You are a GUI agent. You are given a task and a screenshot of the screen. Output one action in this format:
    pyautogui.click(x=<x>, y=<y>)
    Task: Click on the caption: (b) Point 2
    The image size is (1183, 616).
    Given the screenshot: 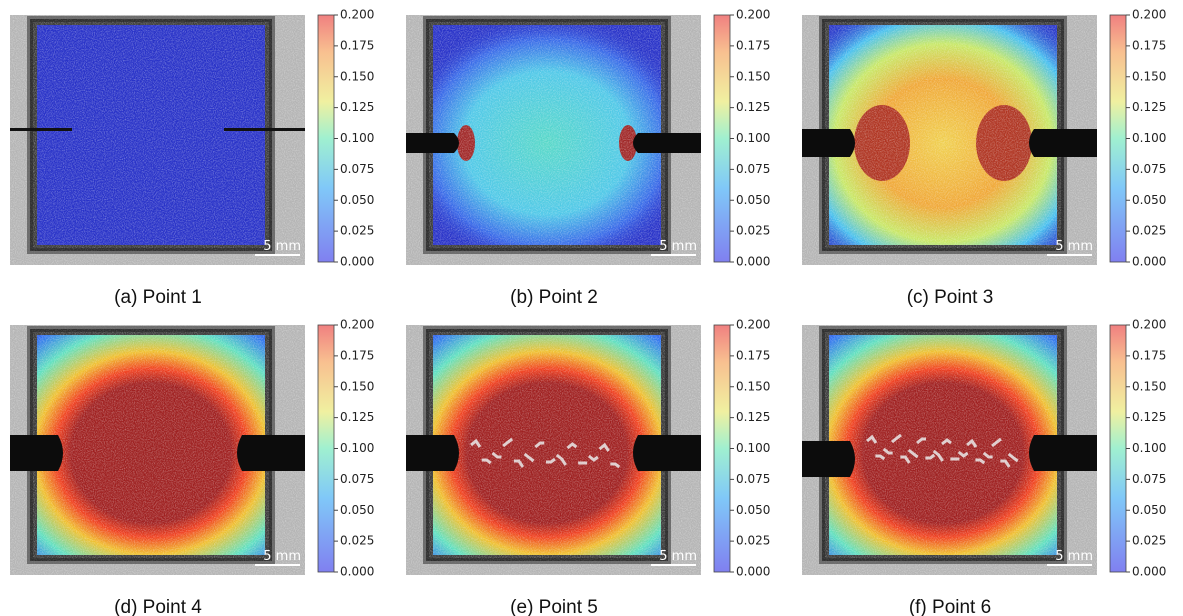 What is the action you would take?
    pyautogui.click(x=554, y=297)
    